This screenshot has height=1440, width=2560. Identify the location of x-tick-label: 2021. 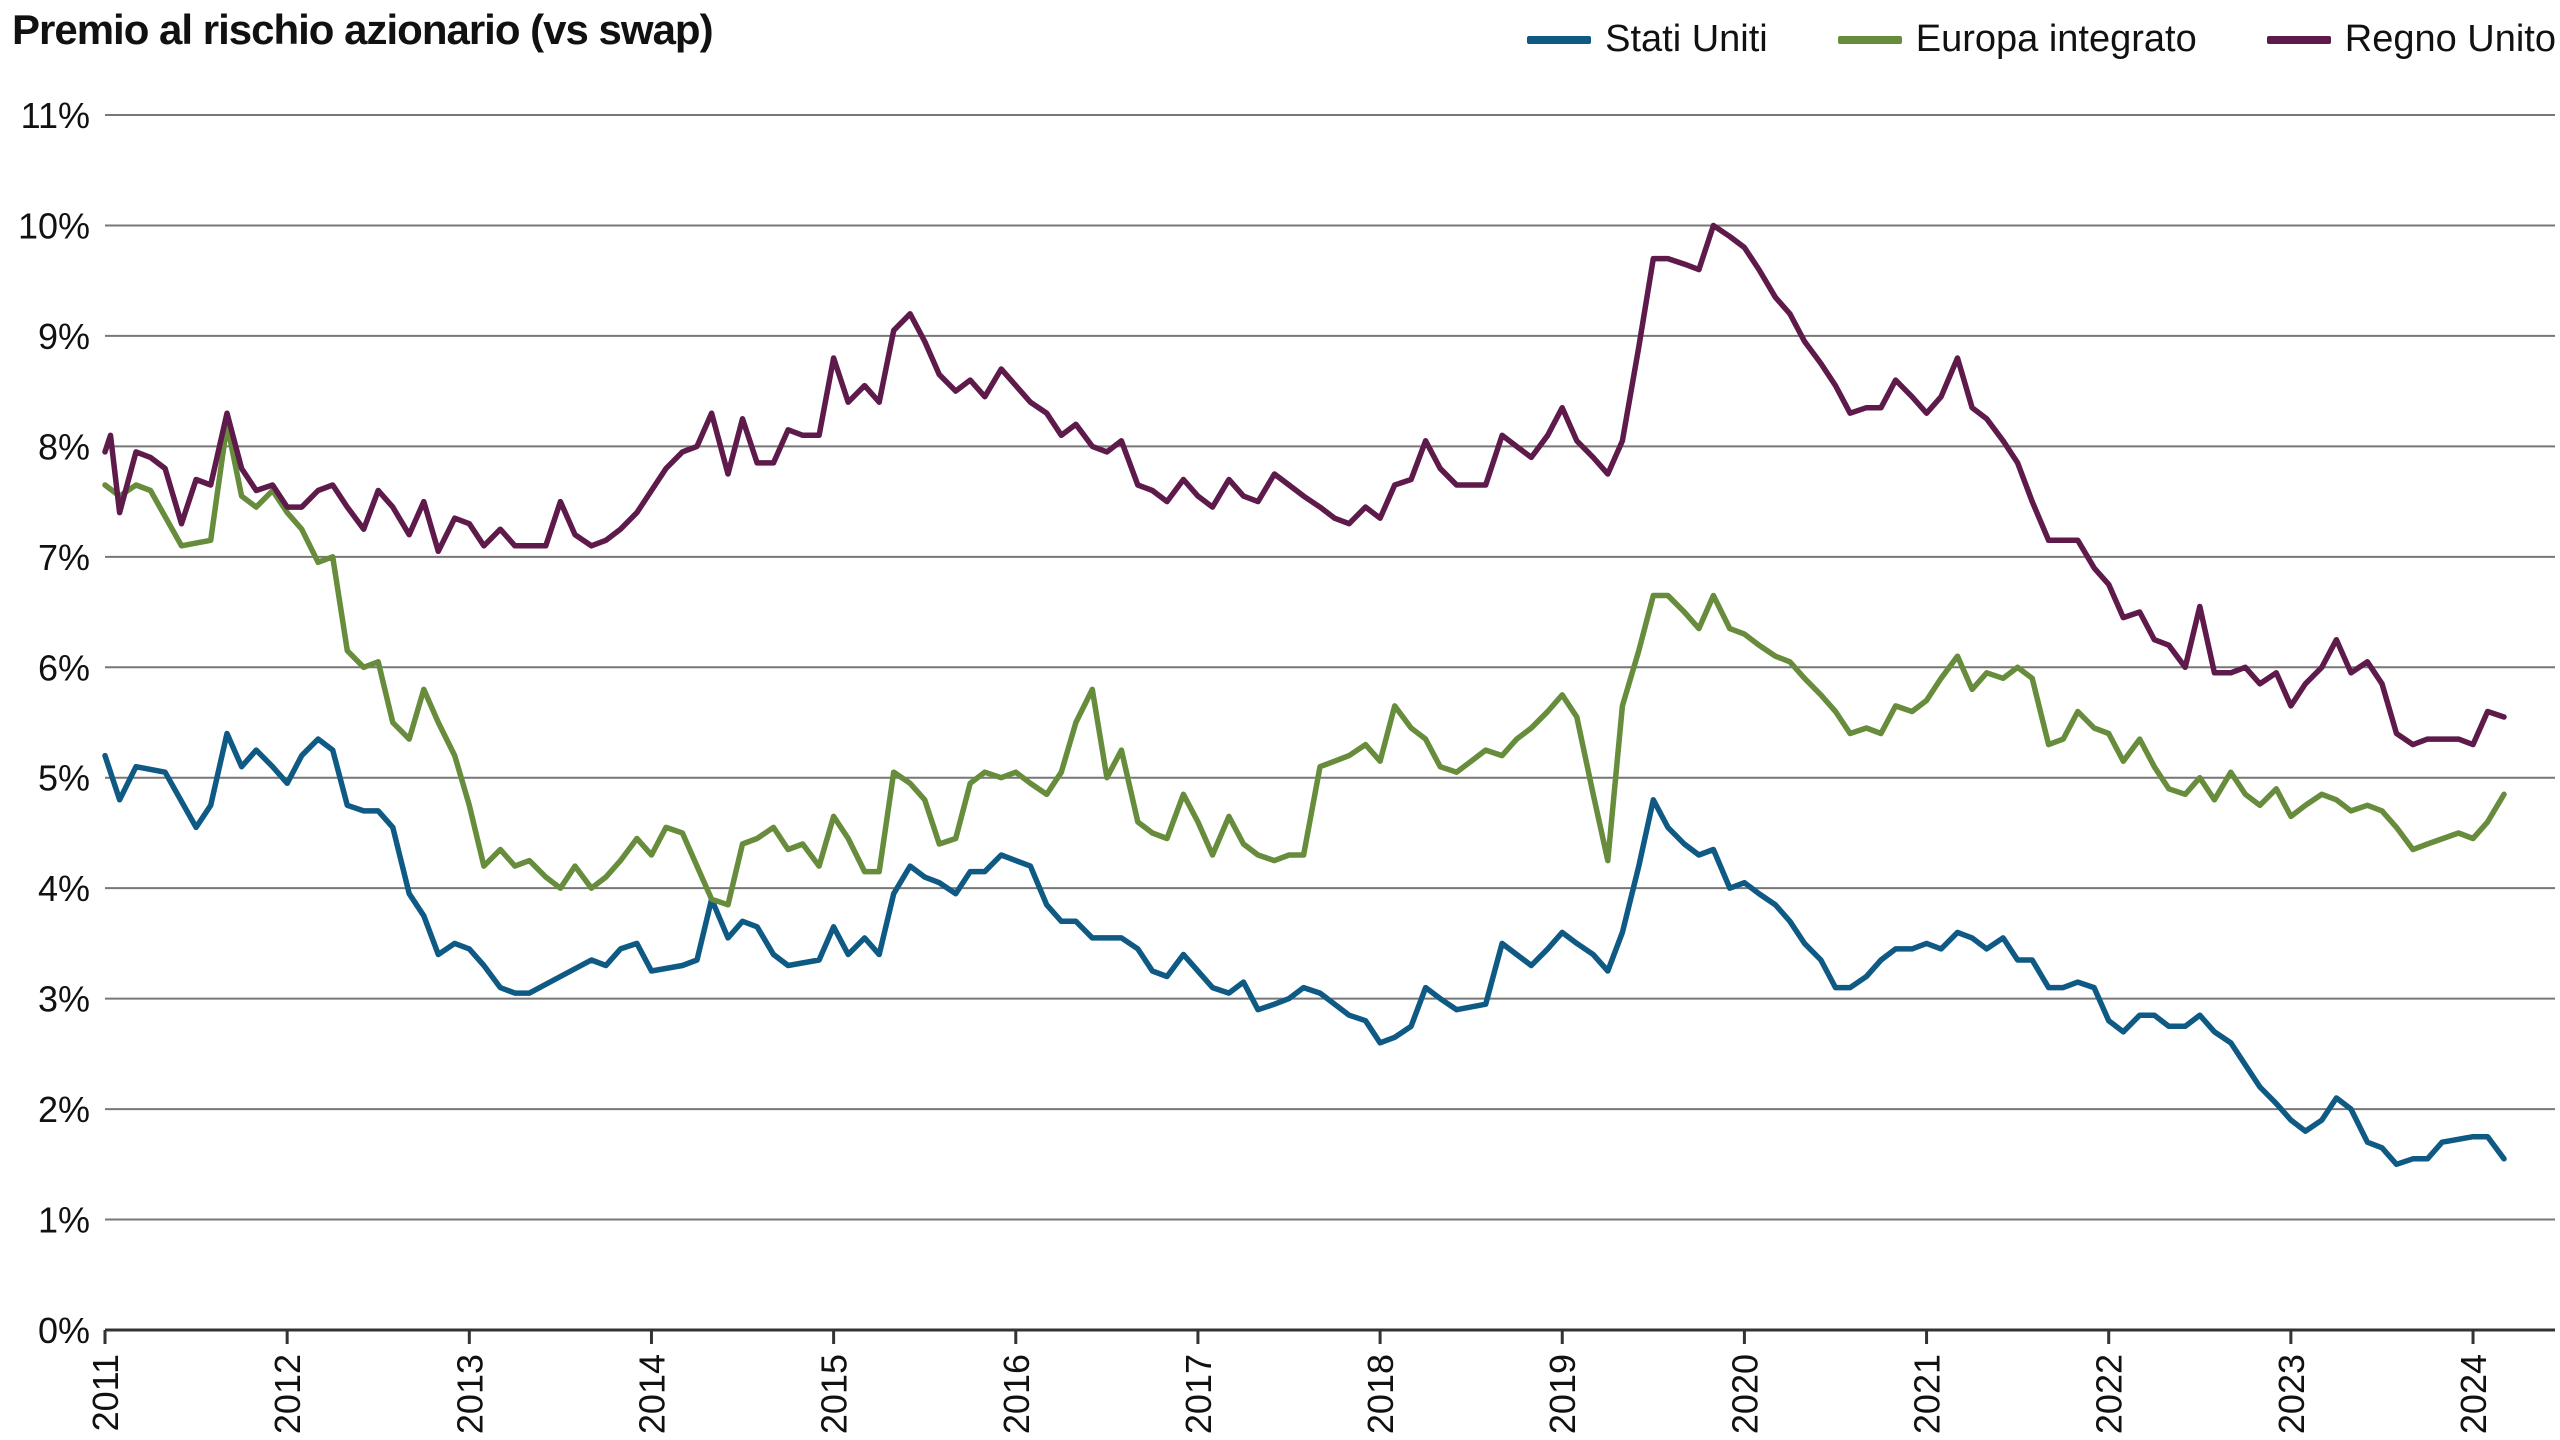
(1927, 1394).